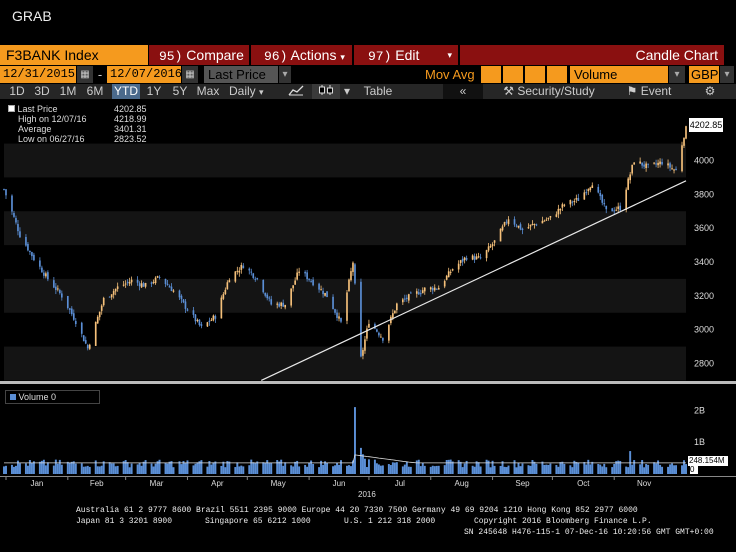 The image size is (736, 552). I want to click on period-1m: 1M, so click(68, 91).